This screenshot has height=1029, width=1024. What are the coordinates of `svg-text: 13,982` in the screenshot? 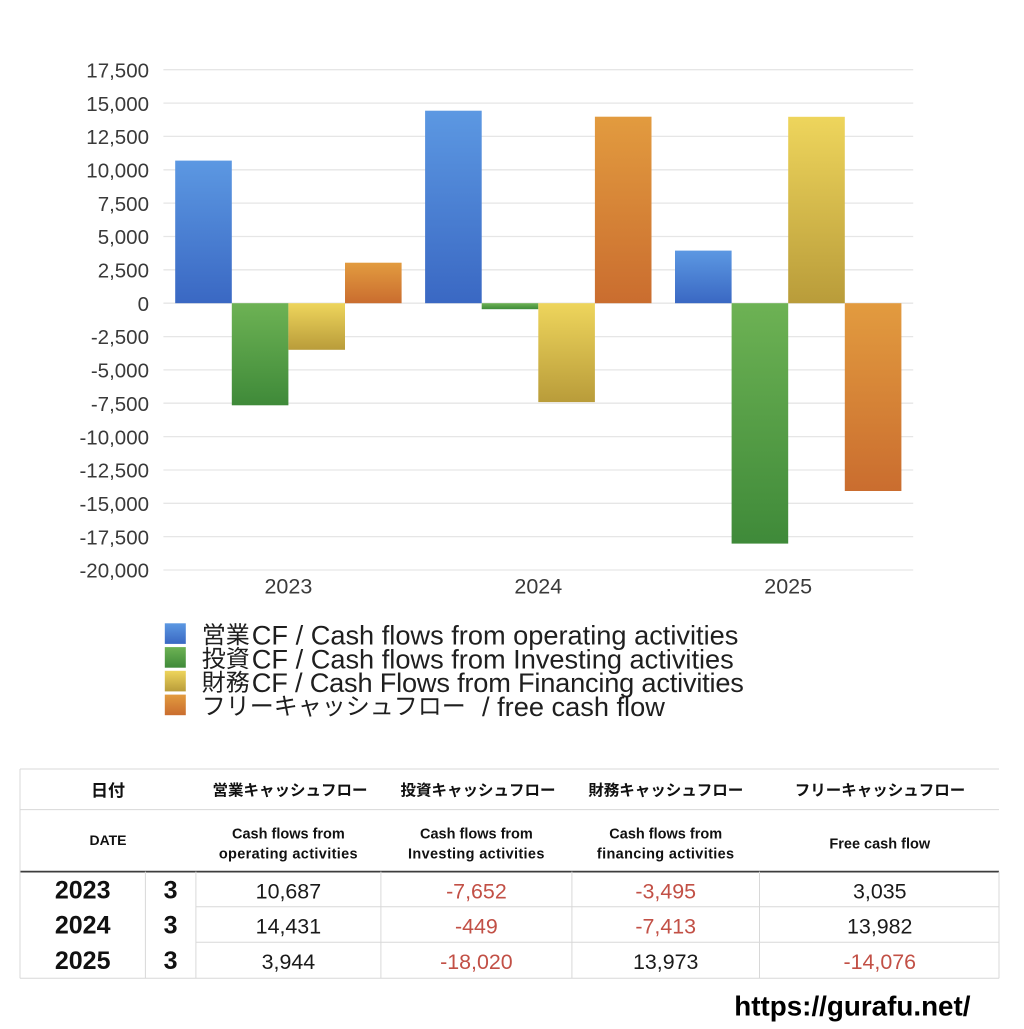 It's located at (879, 927).